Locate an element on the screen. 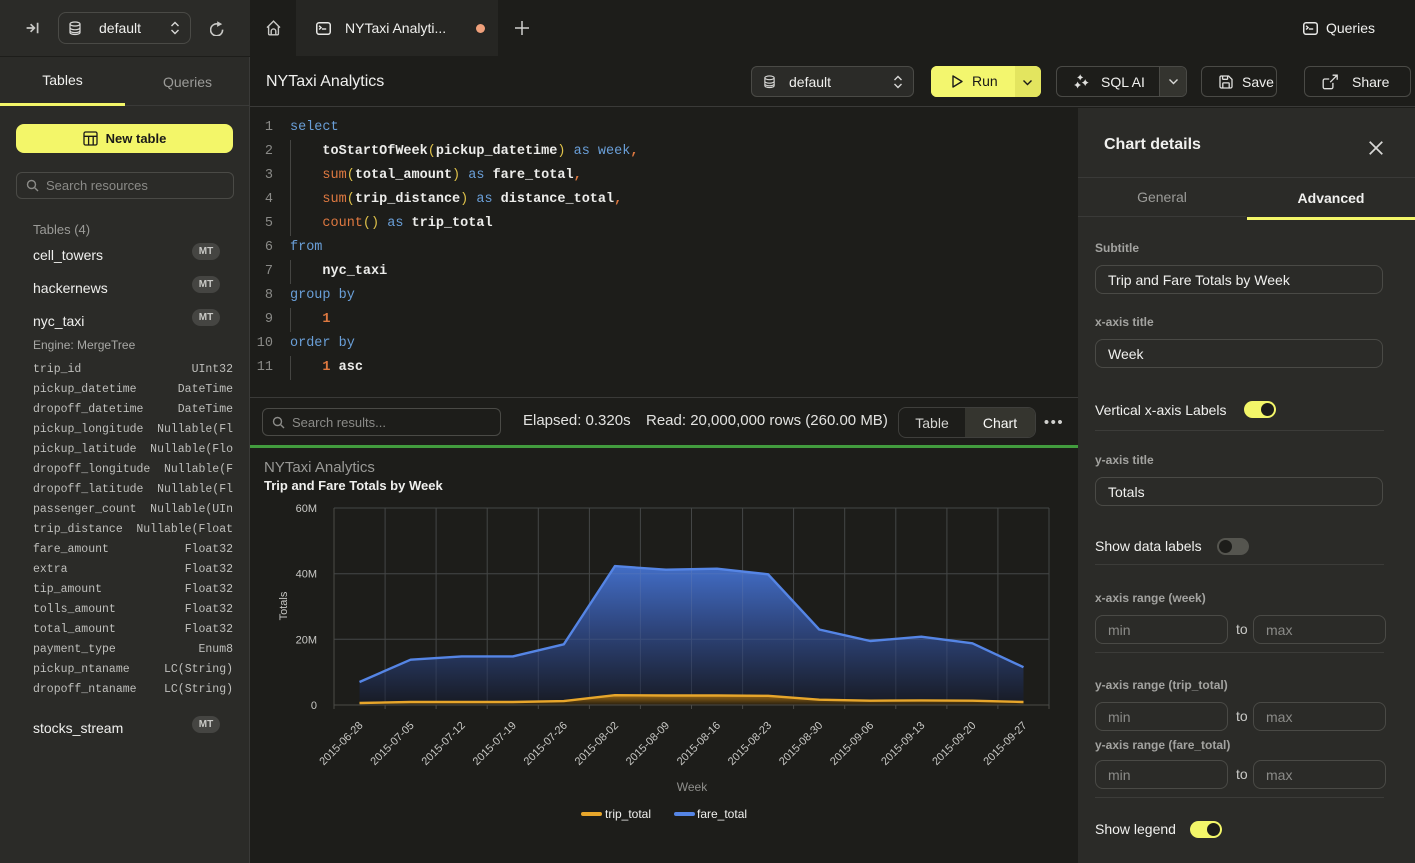 The image size is (1415, 863). svg-text: 2015-07-05 is located at coordinates (392, 744).